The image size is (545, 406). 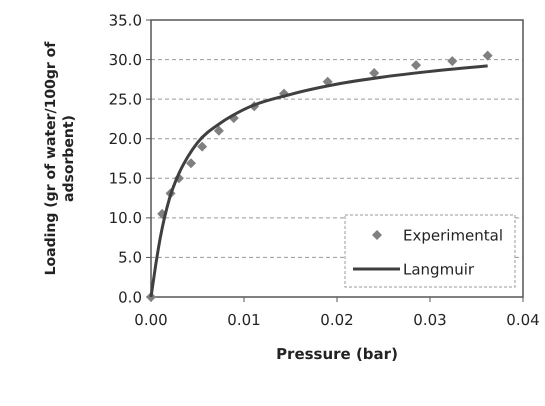 What do you see at coordinates (125, 179) in the screenshot?
I see `y-tick-label: 15.0` at bounding box center [125, 179].